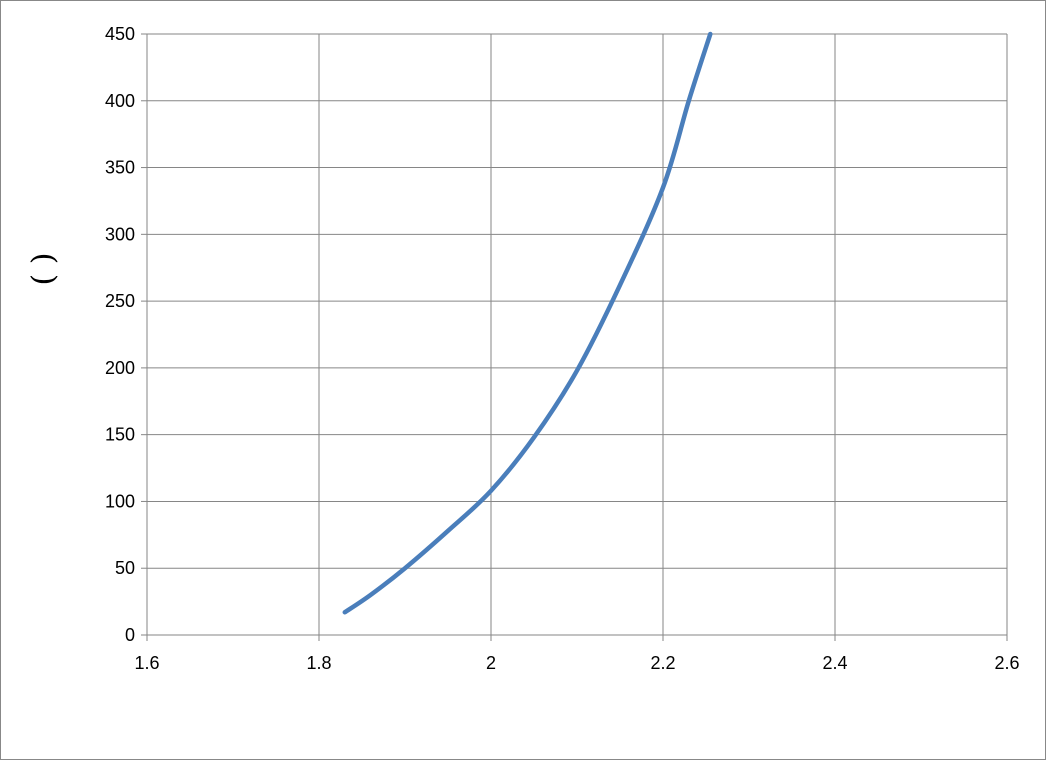 The image size is (1046, 761). What do you see at coordinates (318, 663) in the screenshot?
I see `x-tick-label: 1.8` at bounding box center [318, 663].